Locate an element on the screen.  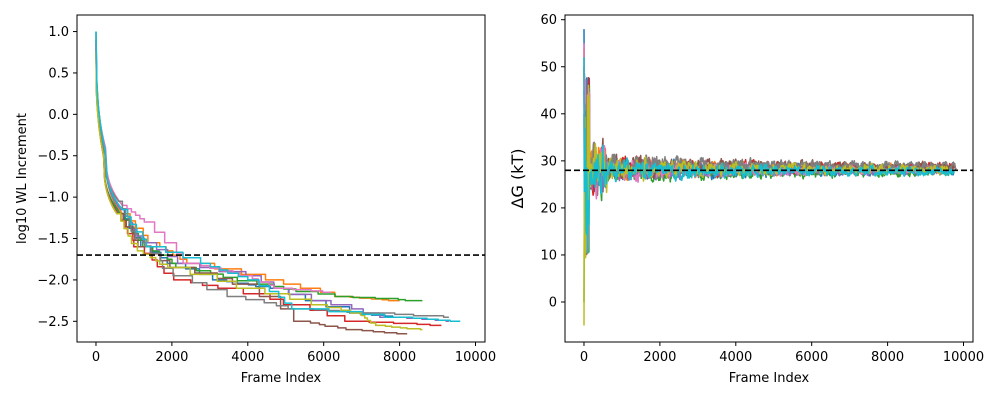
left-plot-x-ticks: 0 2000 4000 6000 8000 10000 is located at coordinates (294, 353).